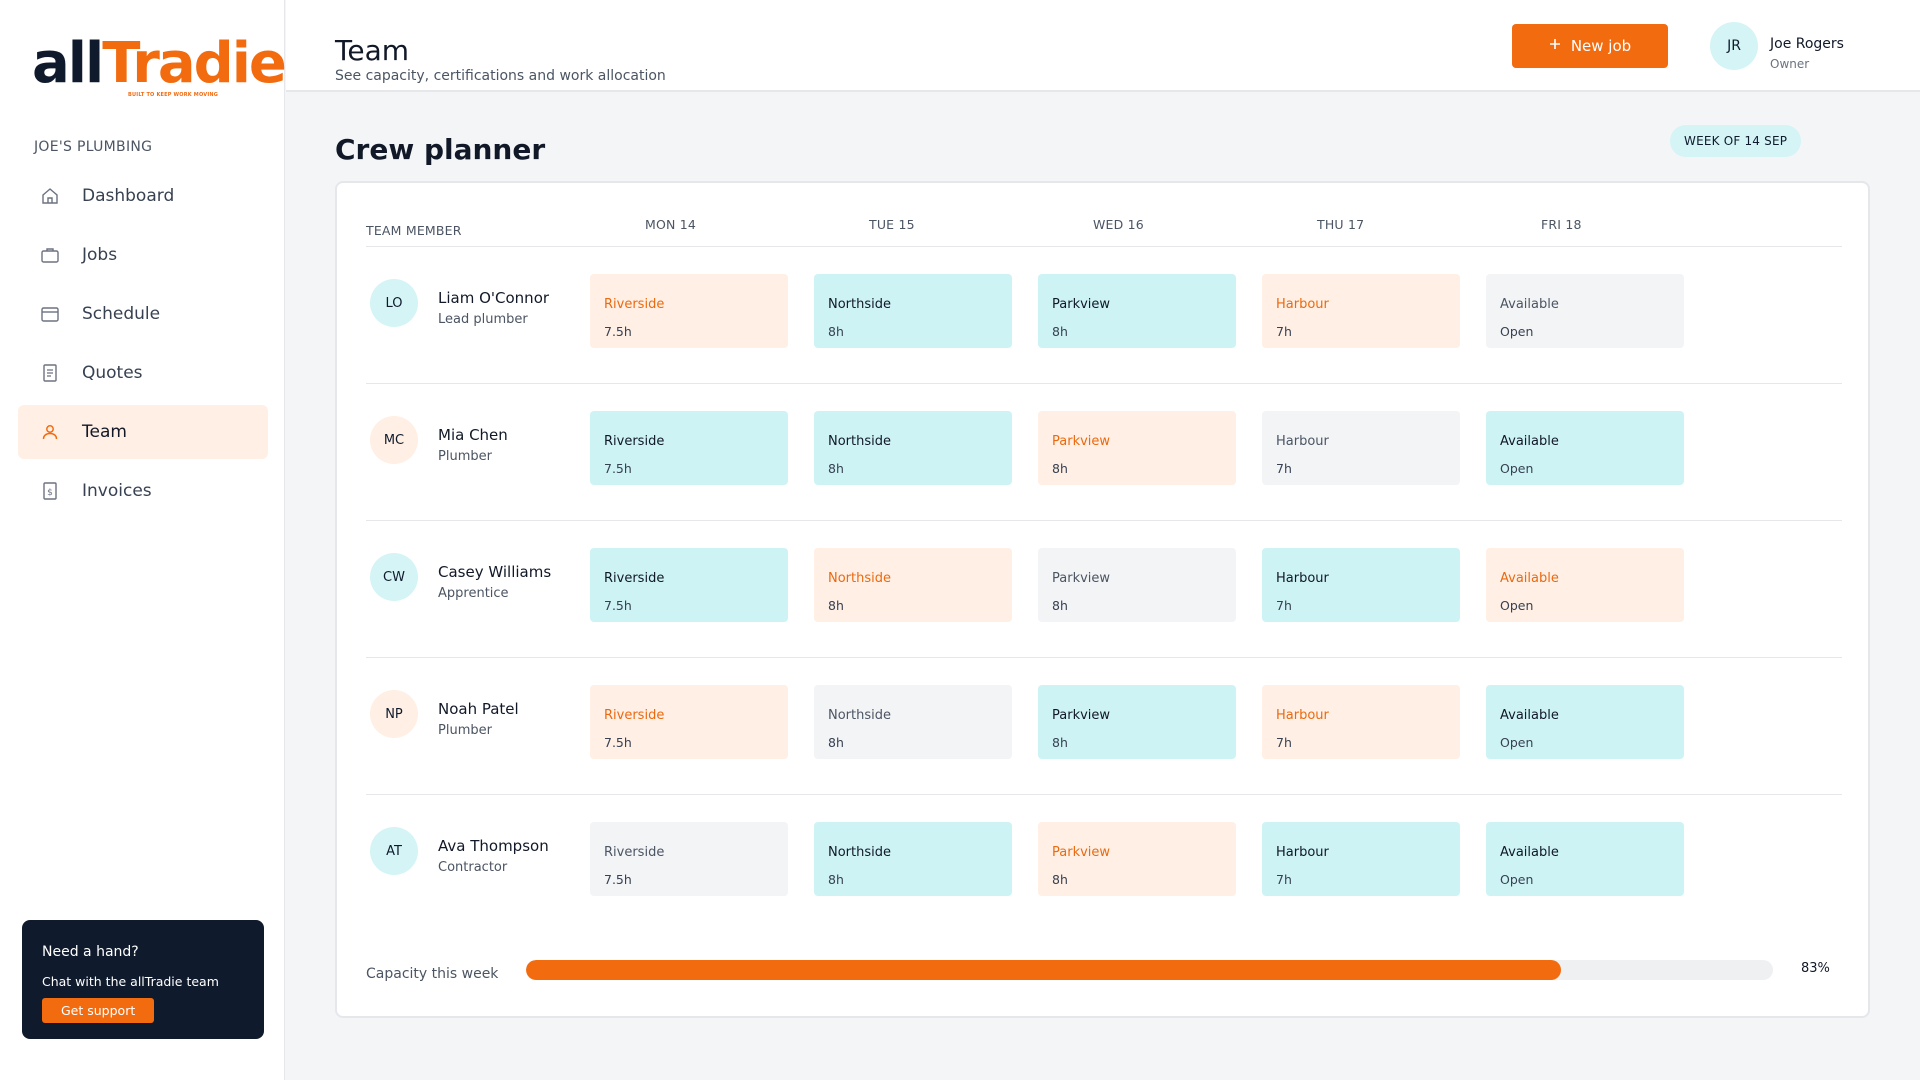 This screenshot has width=1920, height=1080. What do you see at coordinates (671, 224) in the screenshot?
I see `column-header-day: MON 14` at bounding box center [671, 224].